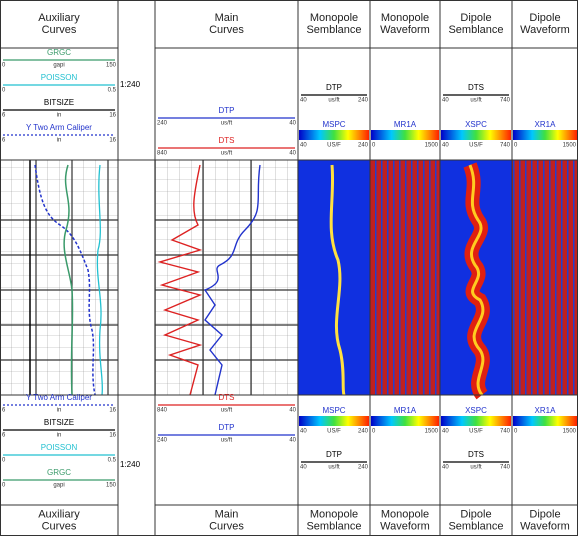 The image size is (578, 541). What do you see at coordinates (476, 124) in the screenshot?
I see `image-name: XSPC` at bounding box center [476, 124].